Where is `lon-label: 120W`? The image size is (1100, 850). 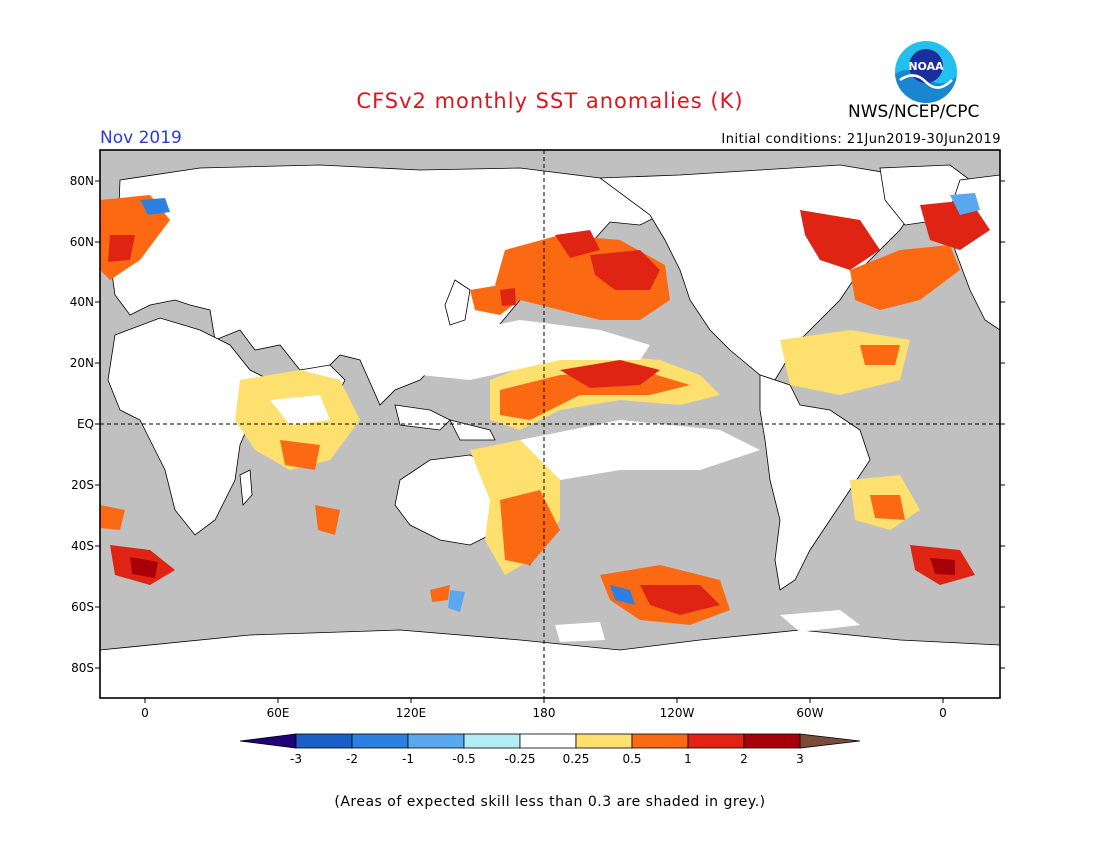
lon-label: 120W is located at coordinates (677, 713).